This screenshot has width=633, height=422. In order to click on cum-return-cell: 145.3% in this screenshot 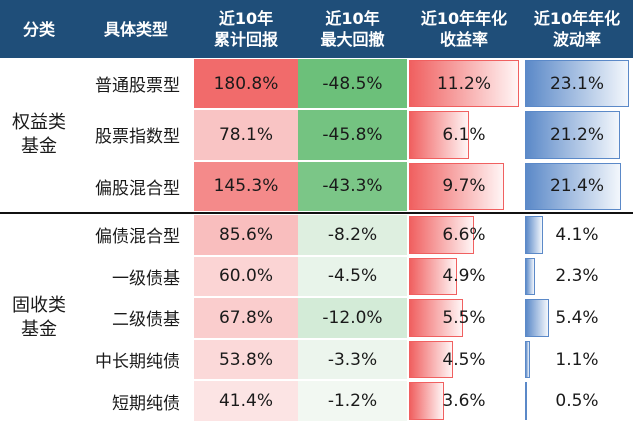, I will do `click(246, 186)`.